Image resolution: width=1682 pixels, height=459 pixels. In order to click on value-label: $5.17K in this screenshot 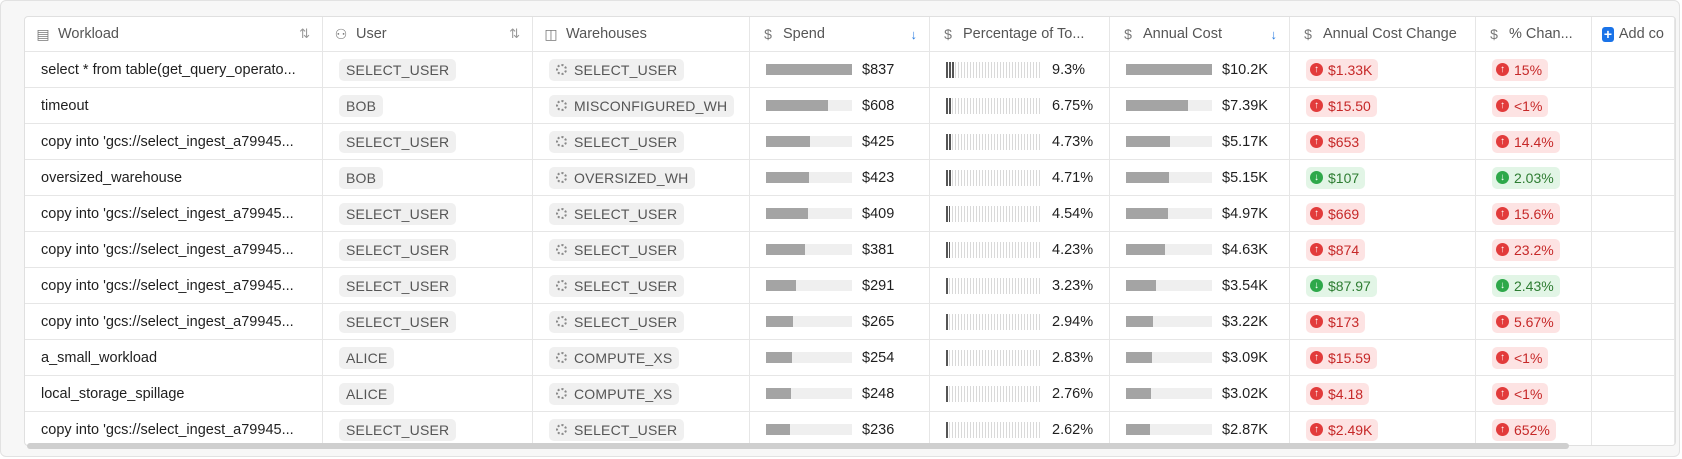, I will do `click(1245, 141)`.